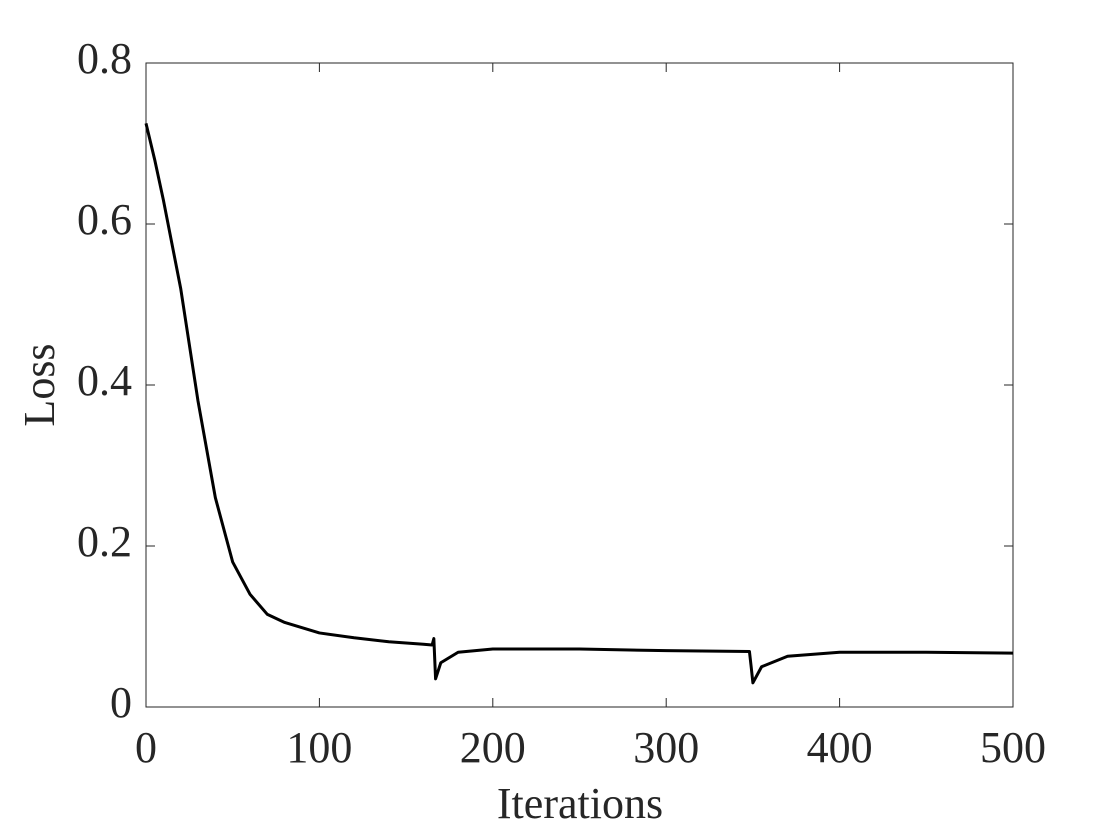  Describe the element at coordinates (104, 58) in the screenshot. I see `y-tick-label: 0.8` at that location.